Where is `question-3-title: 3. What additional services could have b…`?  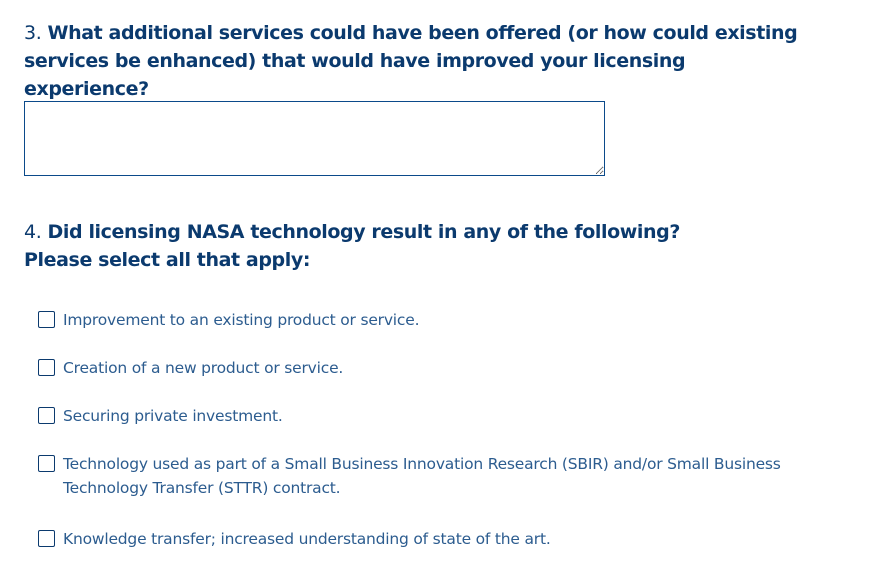
question-3-title: 3. What additional services could have b… is located at coordinates (414, 61).